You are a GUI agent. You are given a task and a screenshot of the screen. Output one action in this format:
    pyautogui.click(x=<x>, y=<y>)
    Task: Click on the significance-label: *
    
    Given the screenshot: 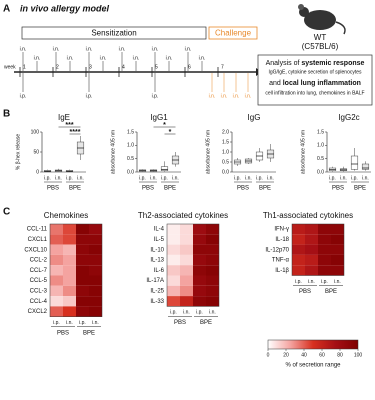 What is the action you would take?
    pyautogui.click(x=170, y=132)
    